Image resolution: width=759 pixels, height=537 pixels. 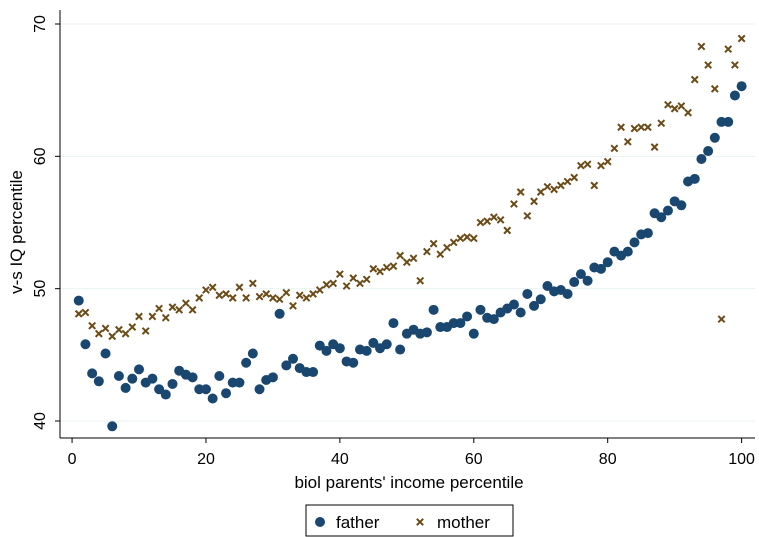 I want to click on y-tick-label-60: 60, so click(x=40, y=156).